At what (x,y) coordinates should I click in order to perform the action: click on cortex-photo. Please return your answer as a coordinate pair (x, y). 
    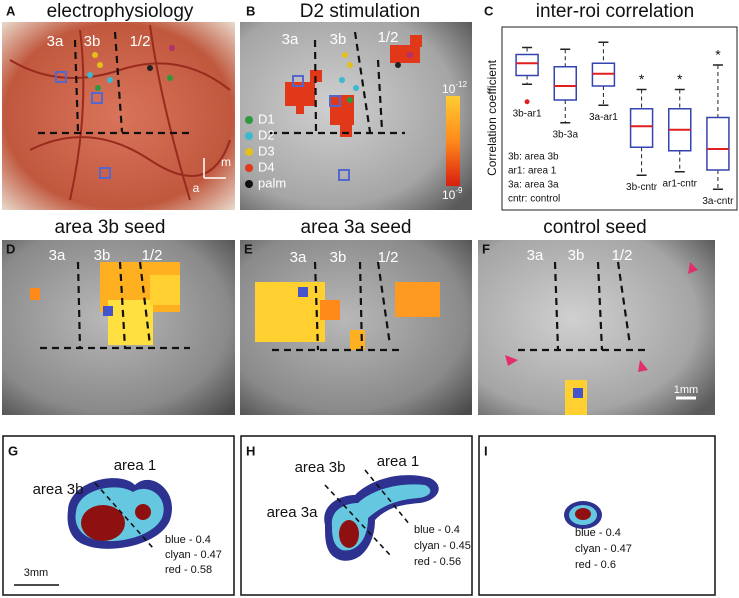
    Looking at the image, I should click on (118, 116).